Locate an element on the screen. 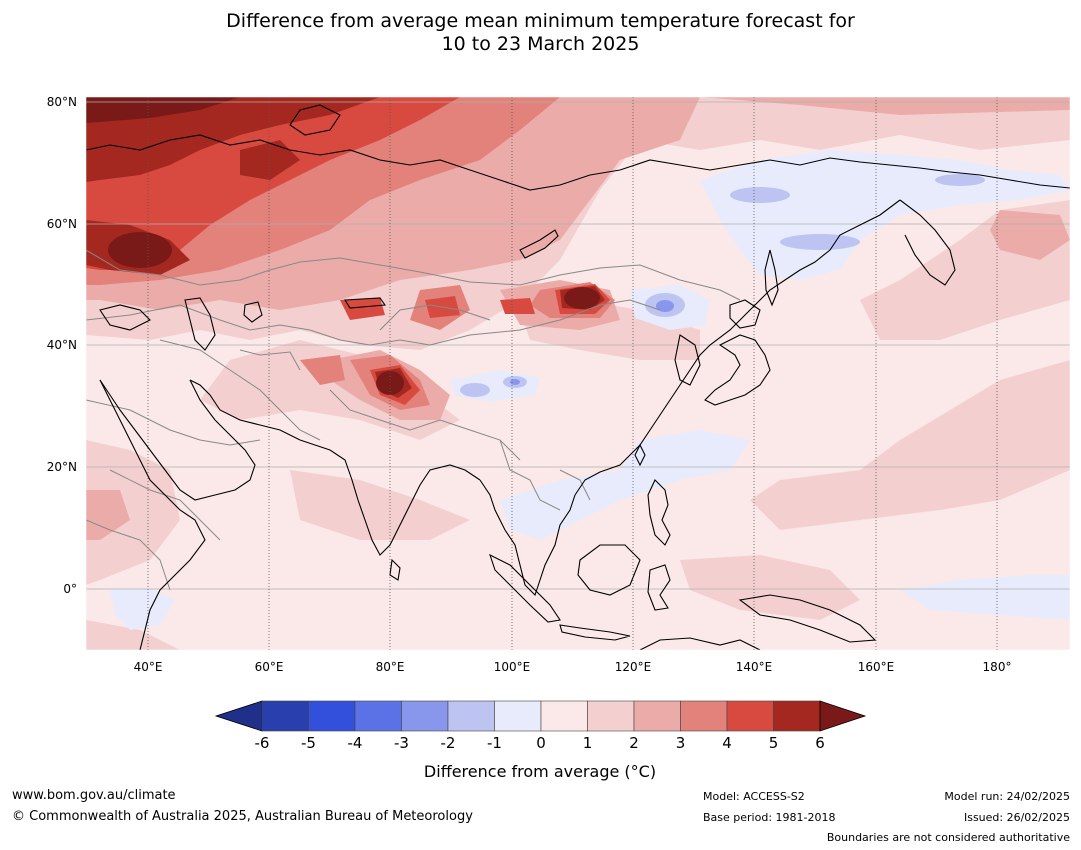 Image resolution: width=1081 pixels, height=850 pixels. lon-label-120e: 120°E is located at coordinates (633, 667).